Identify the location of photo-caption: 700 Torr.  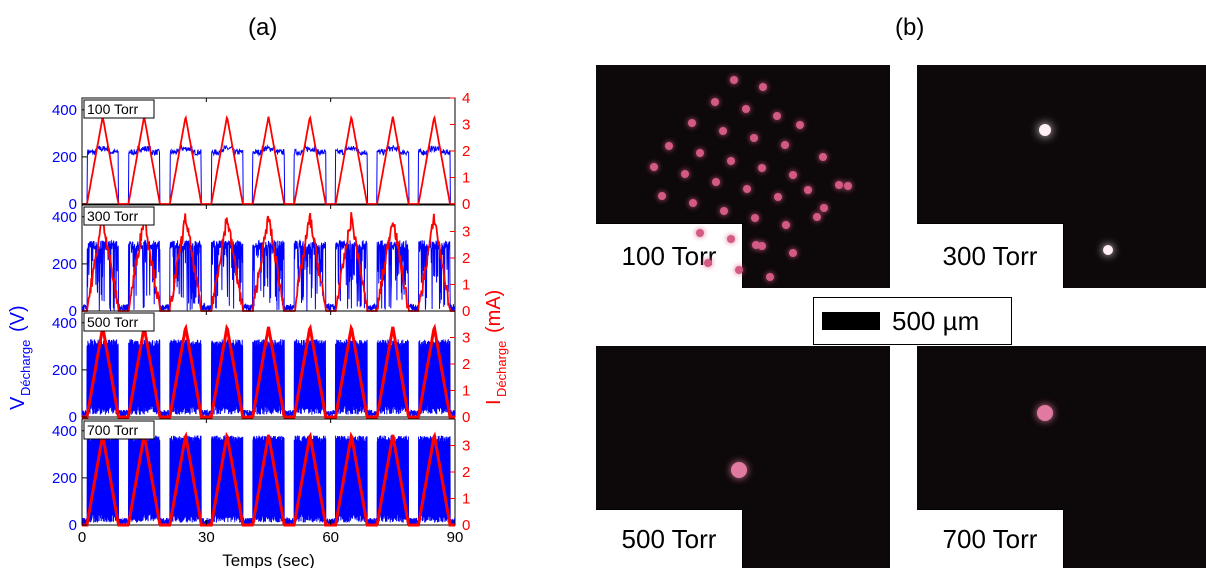
(990, 538).